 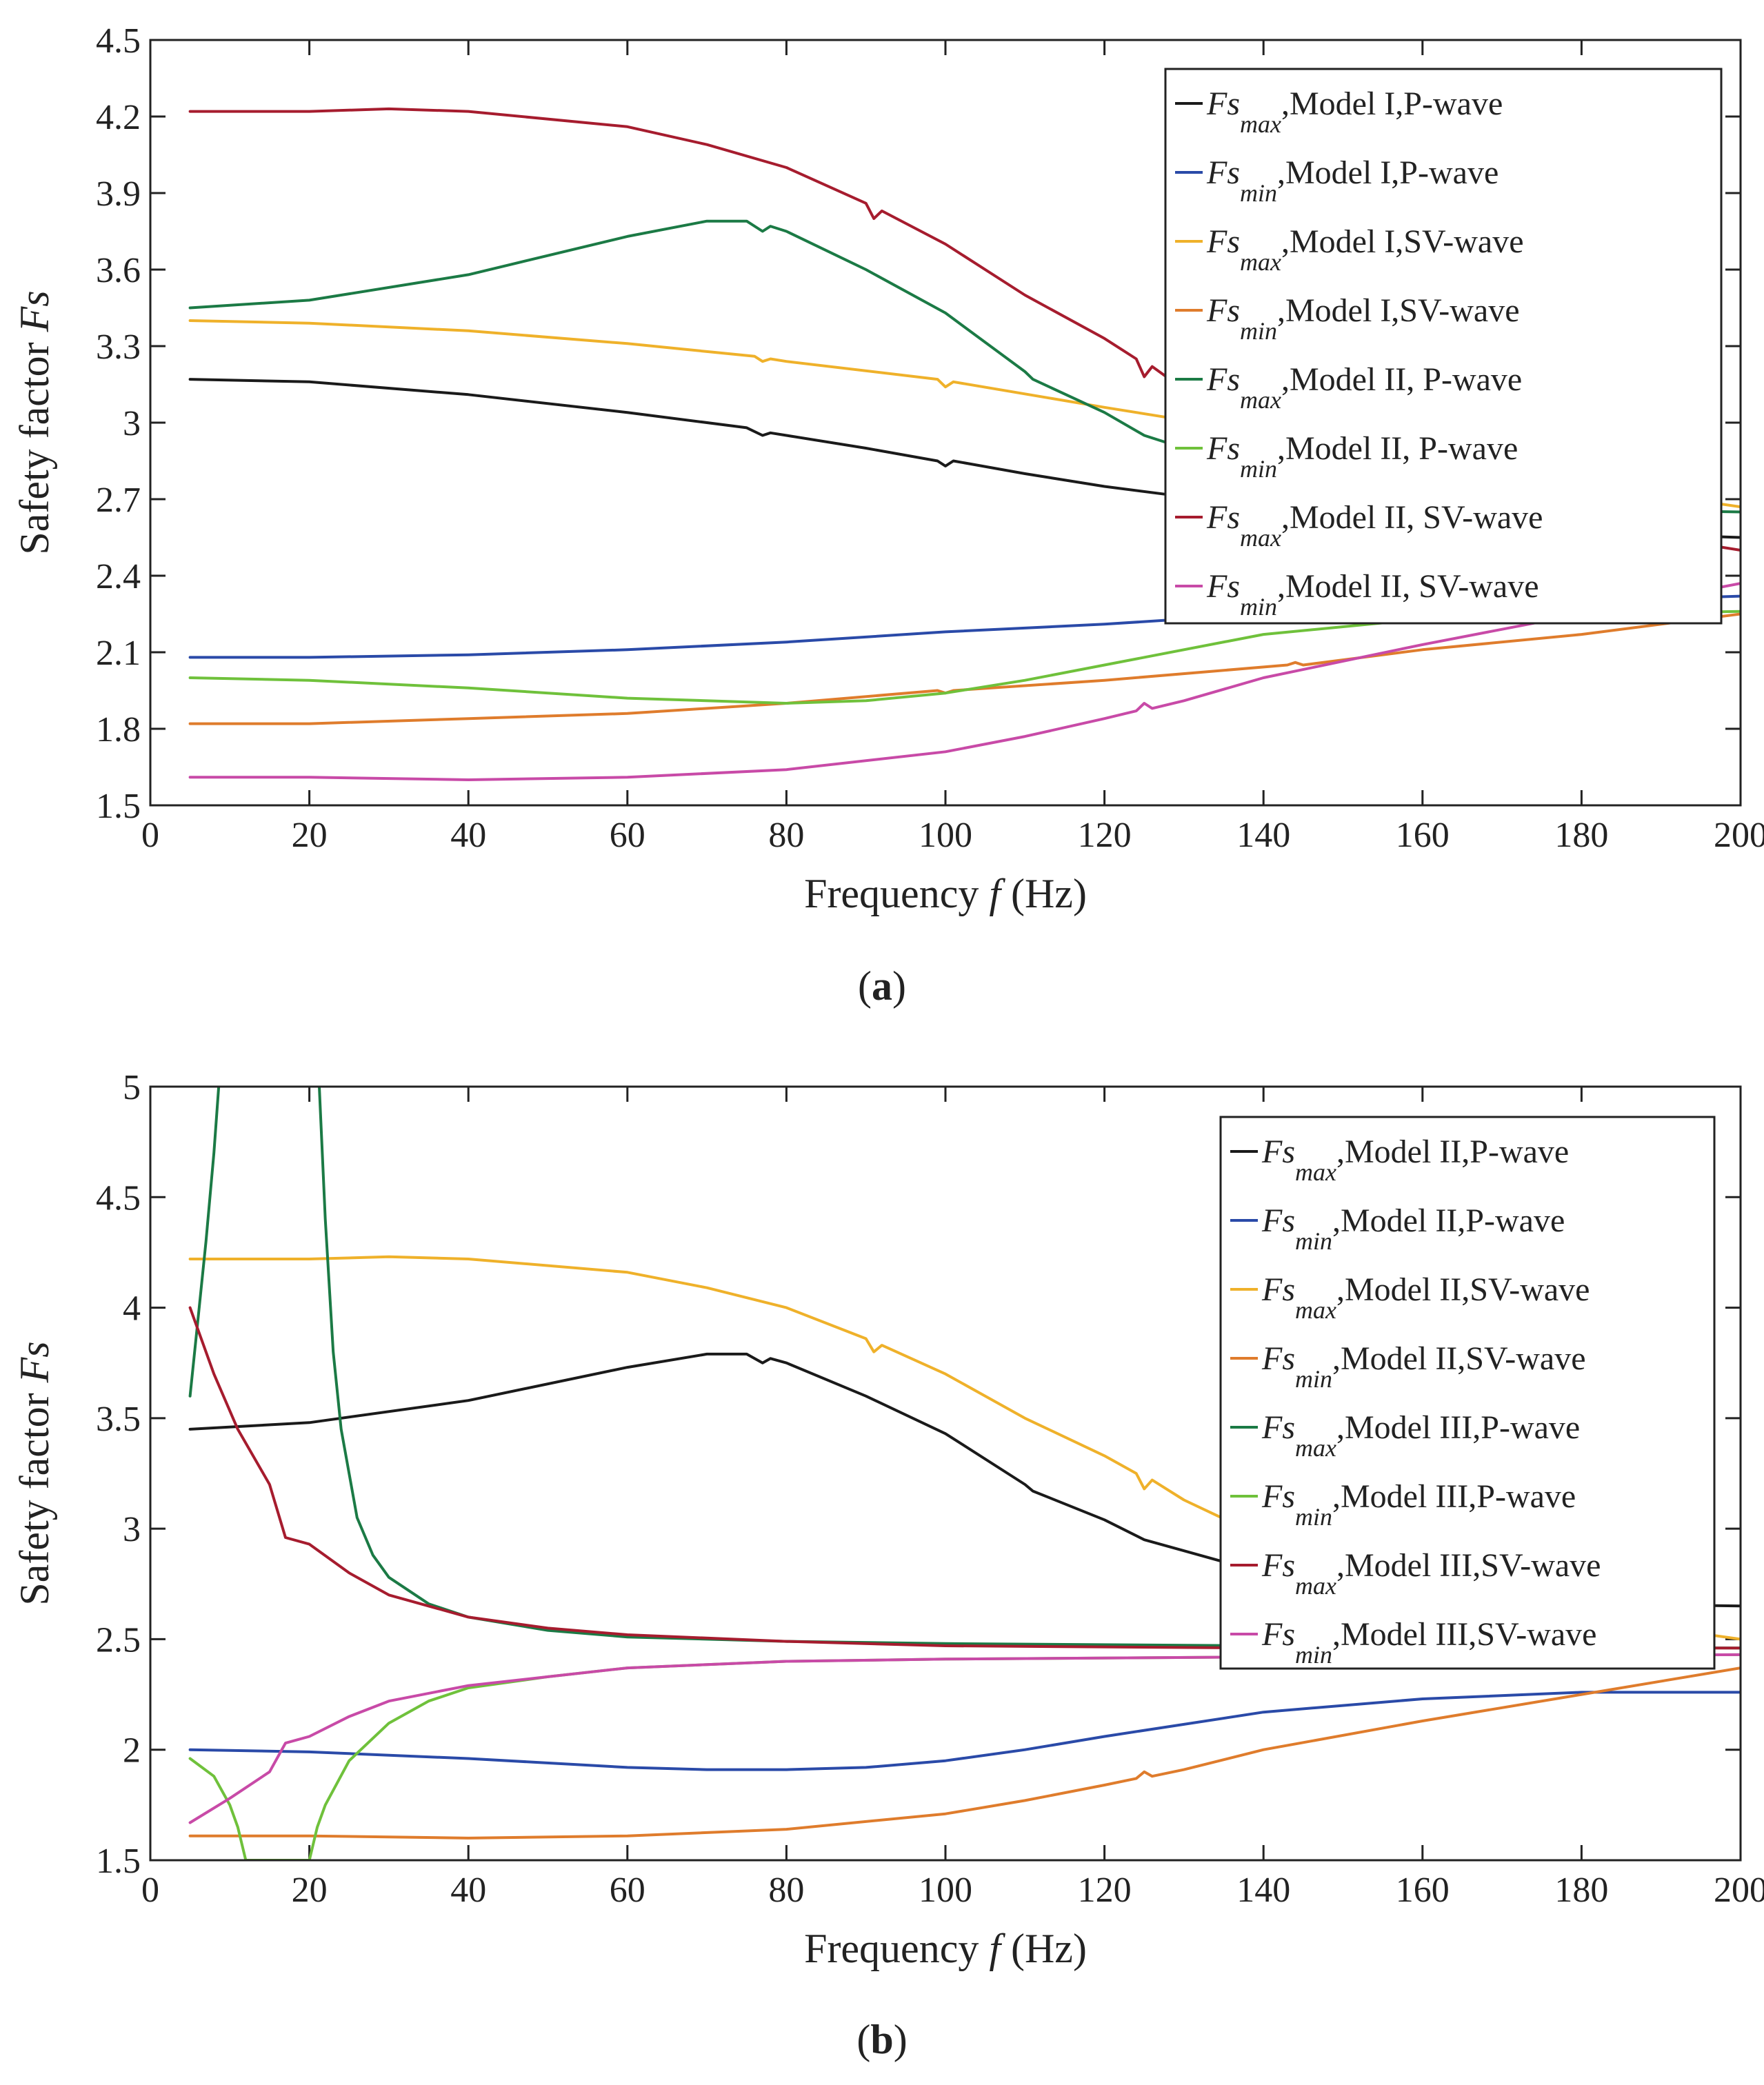 What do you see at coordinates (881, 2039) in the screenshot?
I see `panel-b-label: (b)` at bounding box center [881, 2039].